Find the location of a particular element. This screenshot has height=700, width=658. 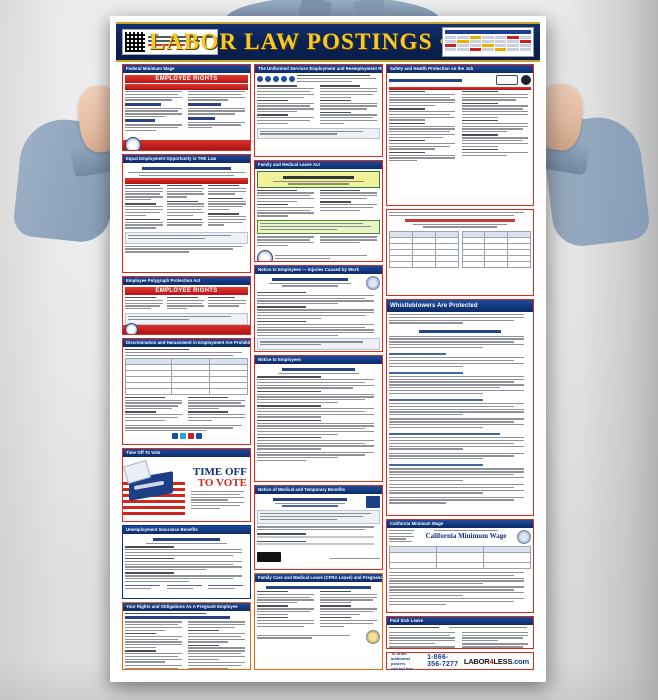

panel-header-safety-health: Safety and Health Protection on the Job is located at coordinates (460, 69).